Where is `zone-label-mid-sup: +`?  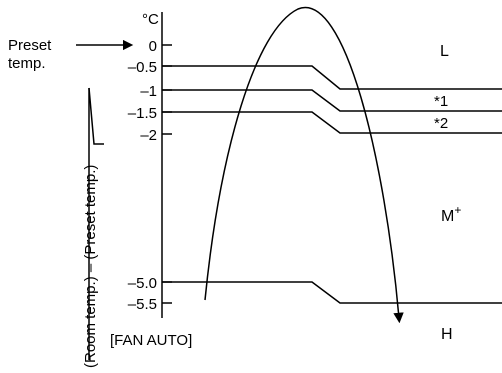 zone-label-mid-sup: + is located at coordinates (457, 210).